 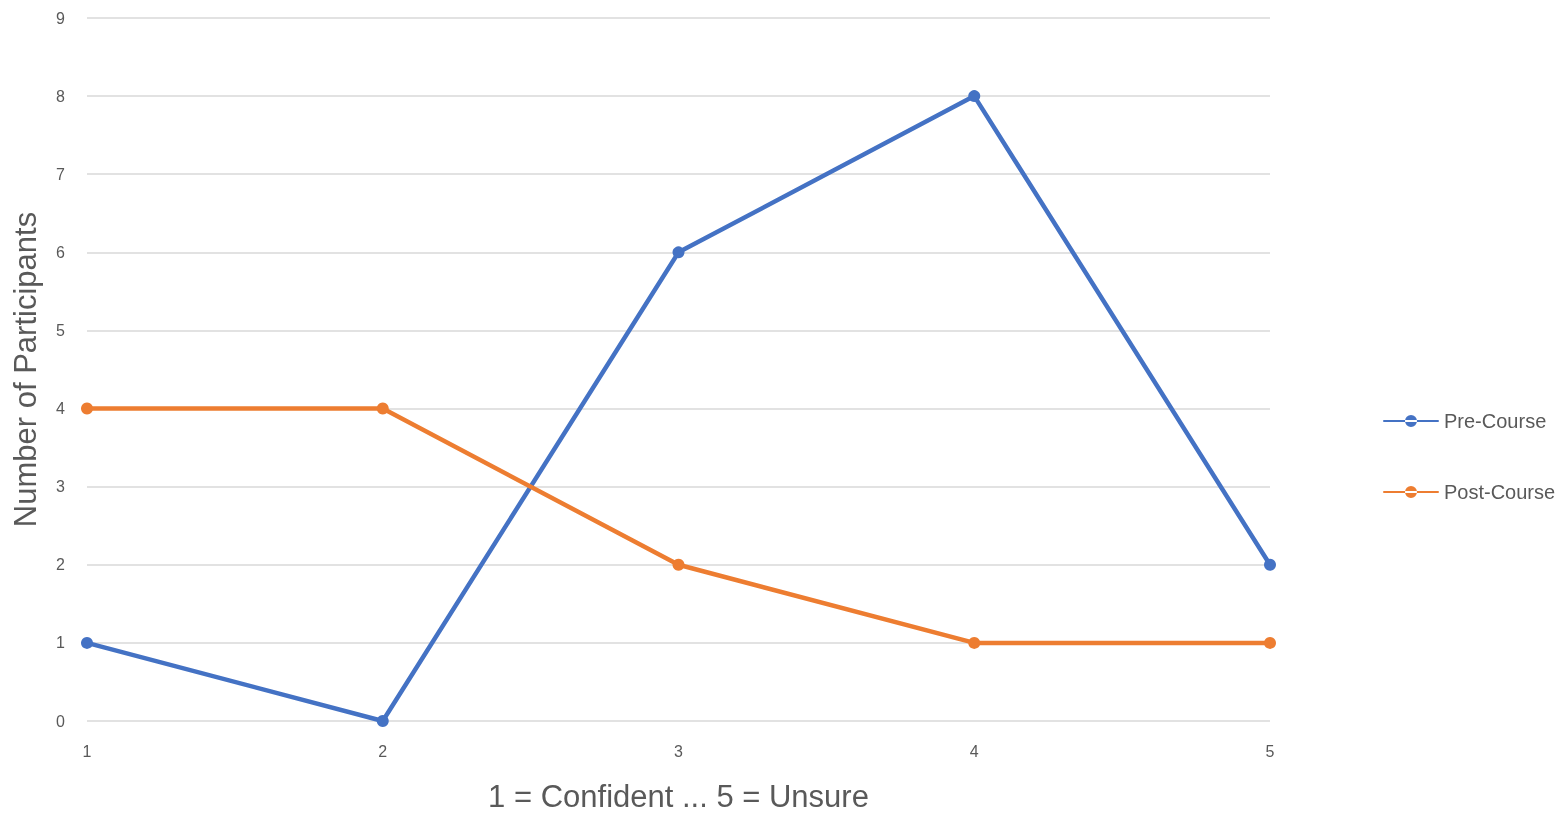 I want to click on y-tick-label: 3, so click(x=61, y=487).